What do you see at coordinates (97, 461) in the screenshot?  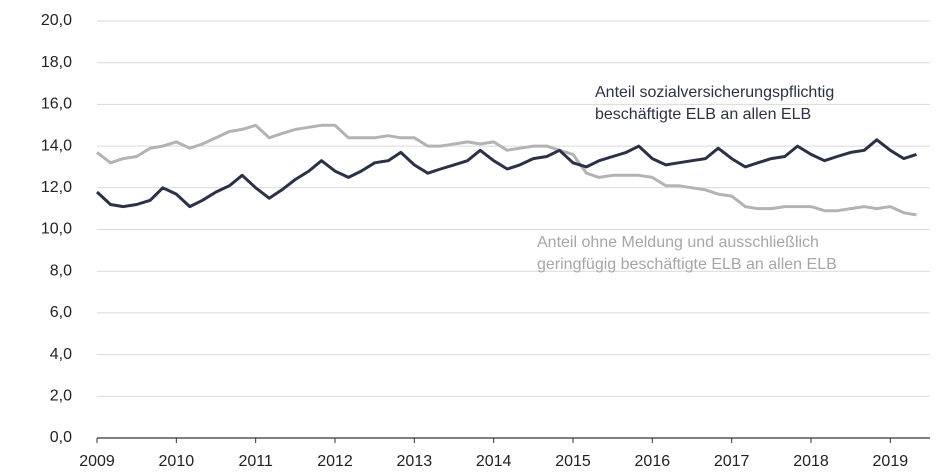 I see `x-tick-label: 2009` at bounding box center [97, 461].